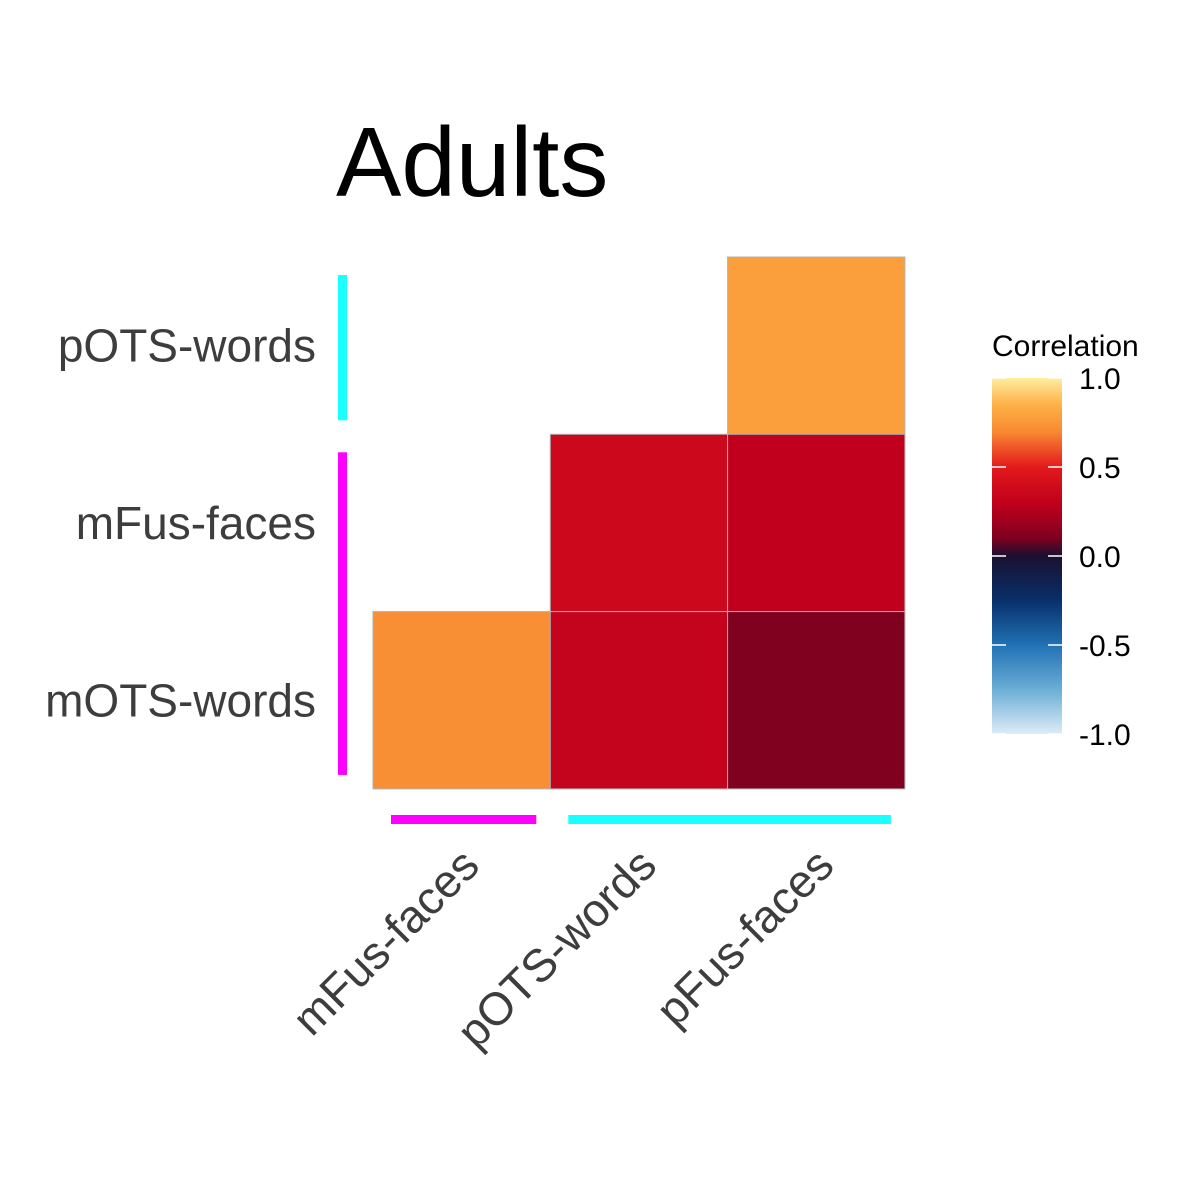 This screenshot has width=1200, height=1200. I want to click on legend-tick-label: 0.0, so click(1100, 557).